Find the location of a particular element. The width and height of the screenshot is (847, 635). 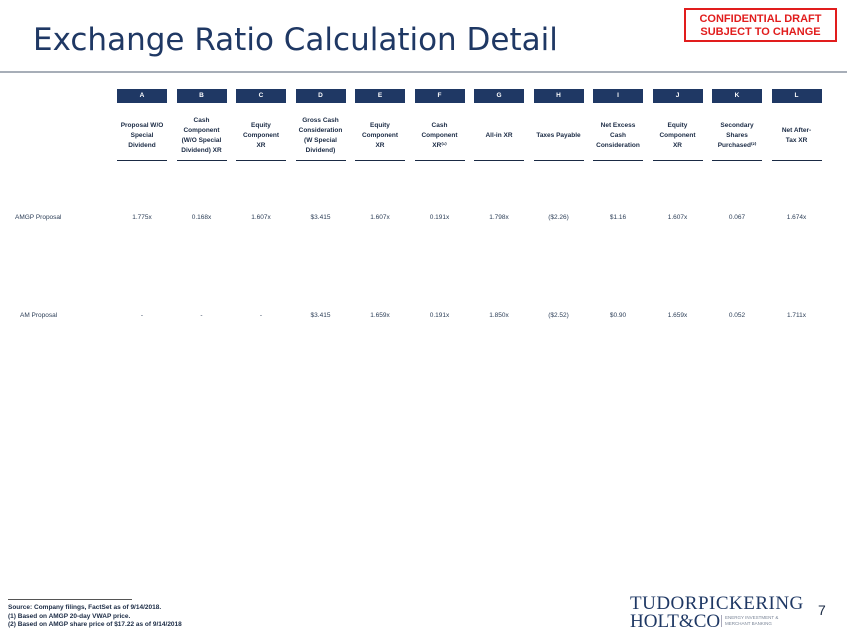

column-letter-d: D is located at coordinates (320, 96).